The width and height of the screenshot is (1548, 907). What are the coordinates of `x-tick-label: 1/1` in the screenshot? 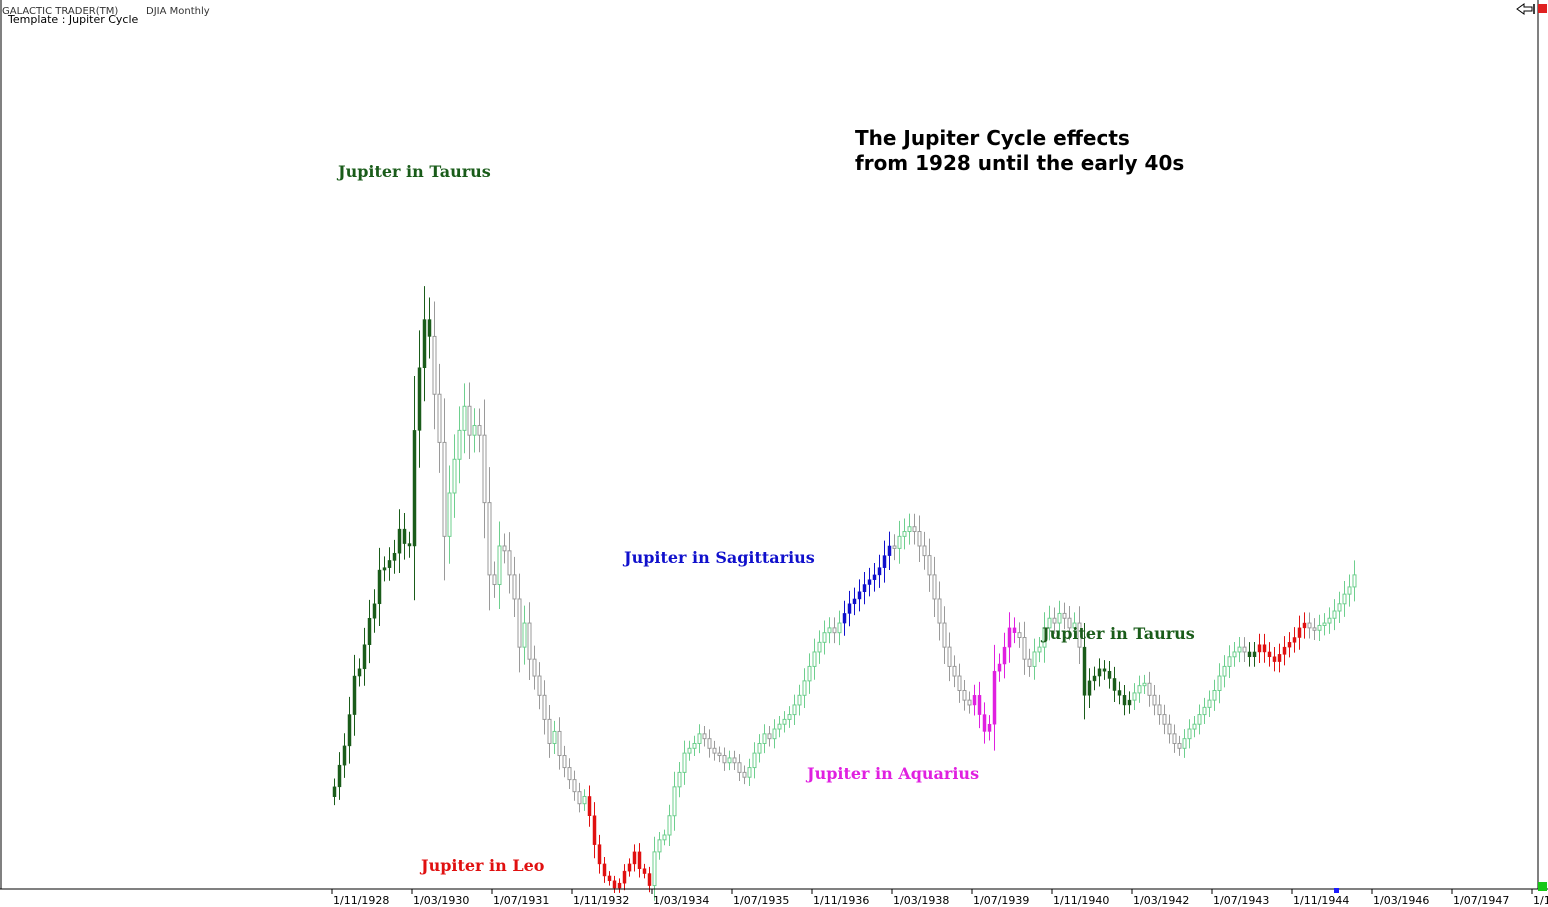 It's located at (1540, 900).